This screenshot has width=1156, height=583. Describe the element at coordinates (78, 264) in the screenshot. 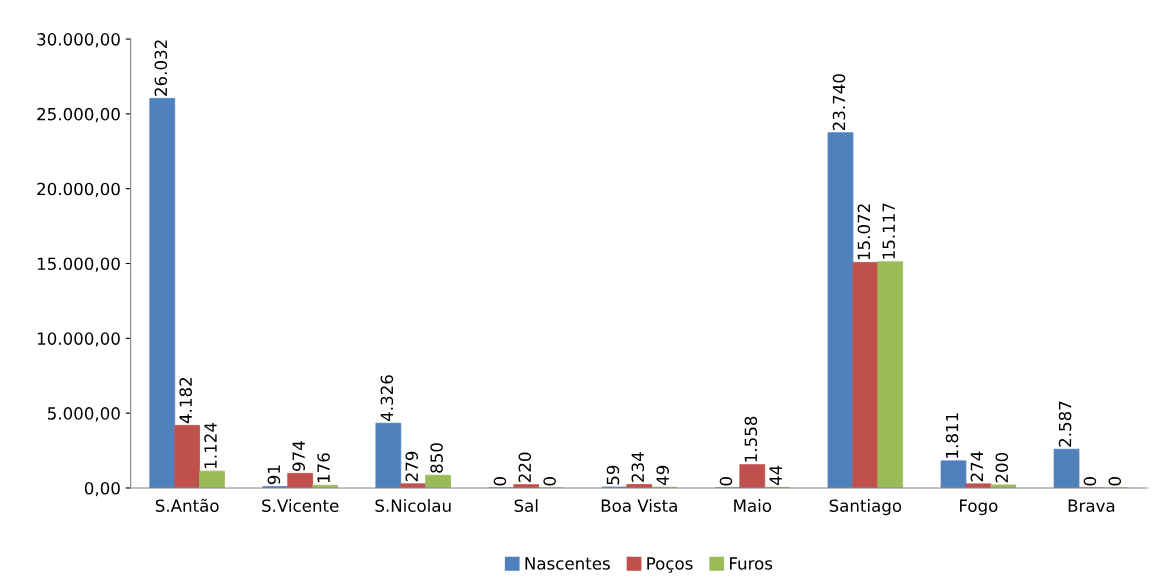

I see `y-tick-label: 15.000,00` at that location.